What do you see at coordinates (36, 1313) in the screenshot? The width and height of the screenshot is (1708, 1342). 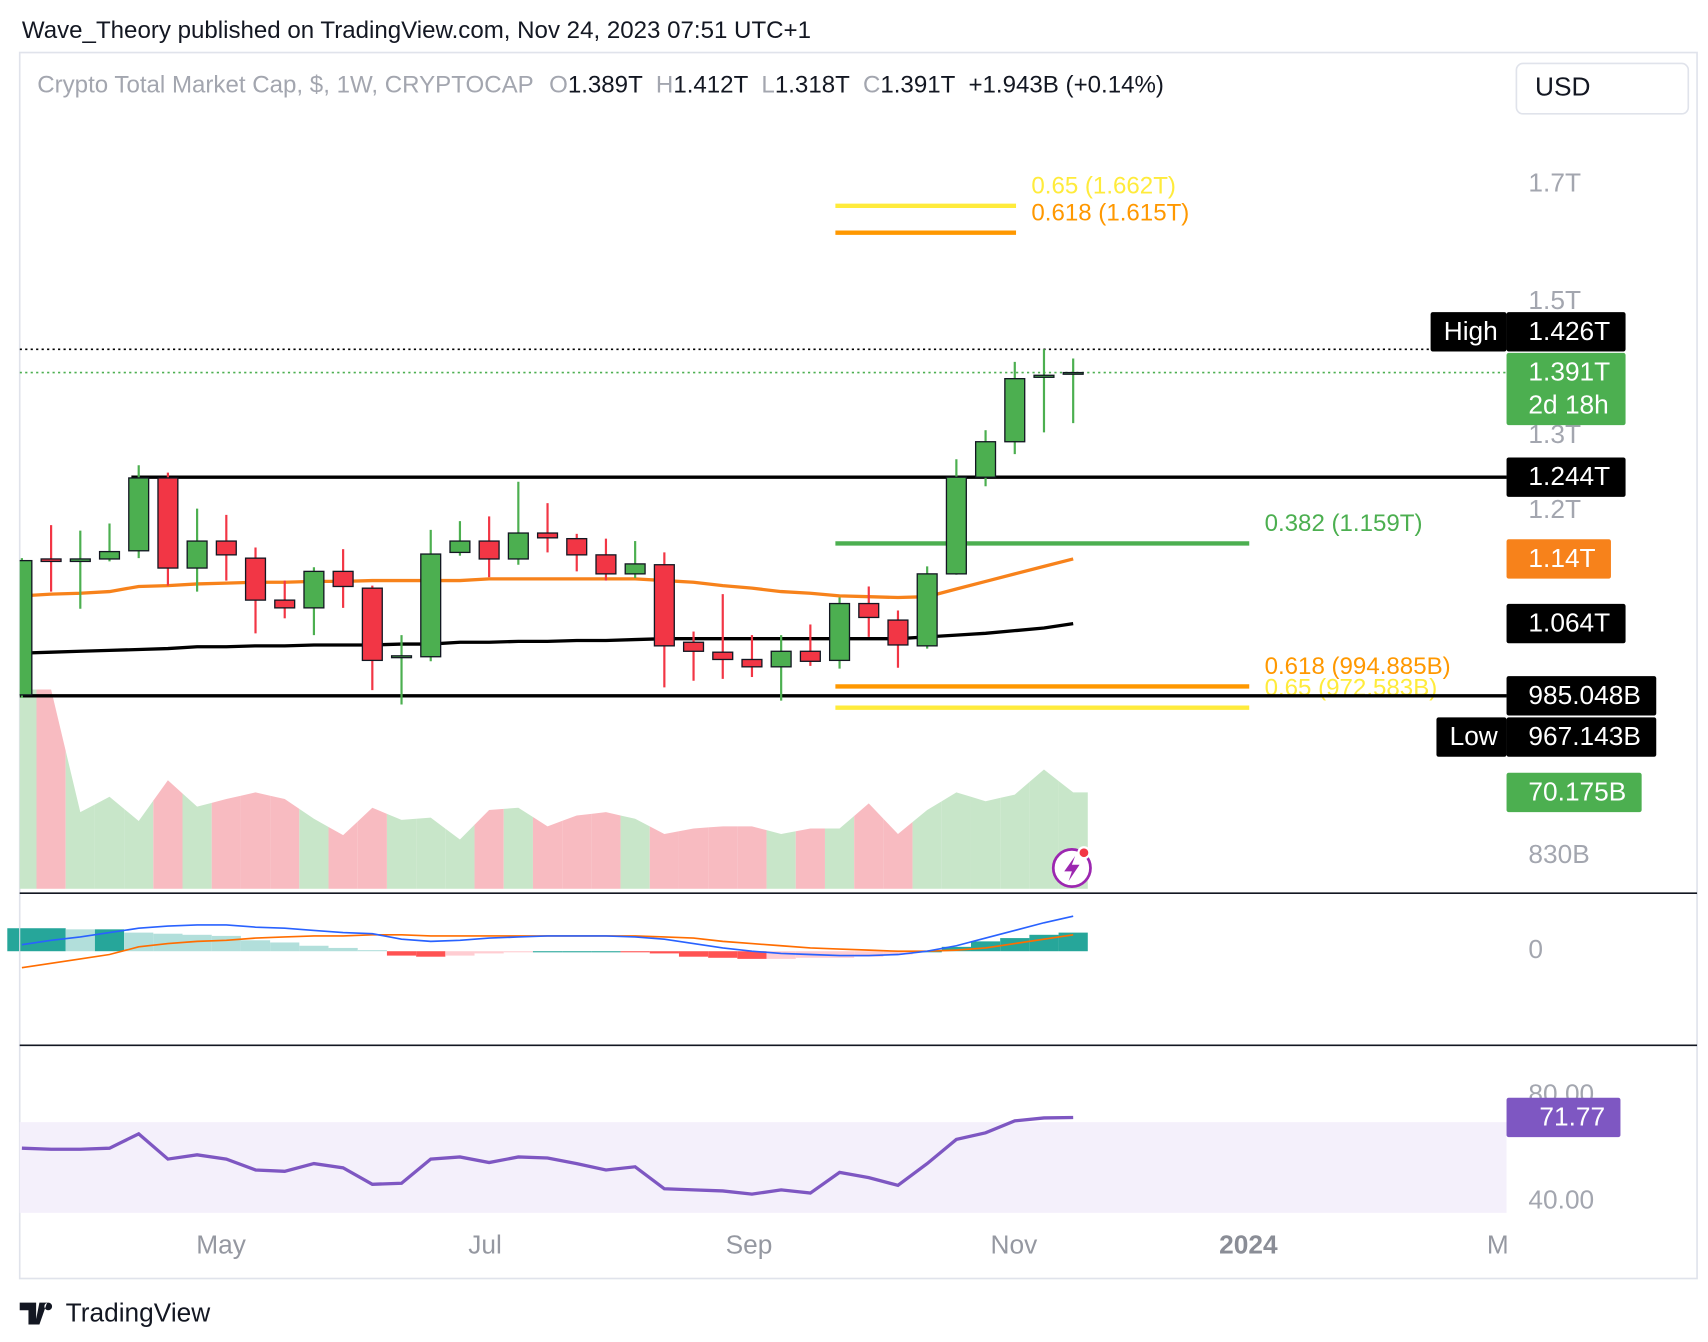 I see `logo-mark` at bounding box center [36, 1313].